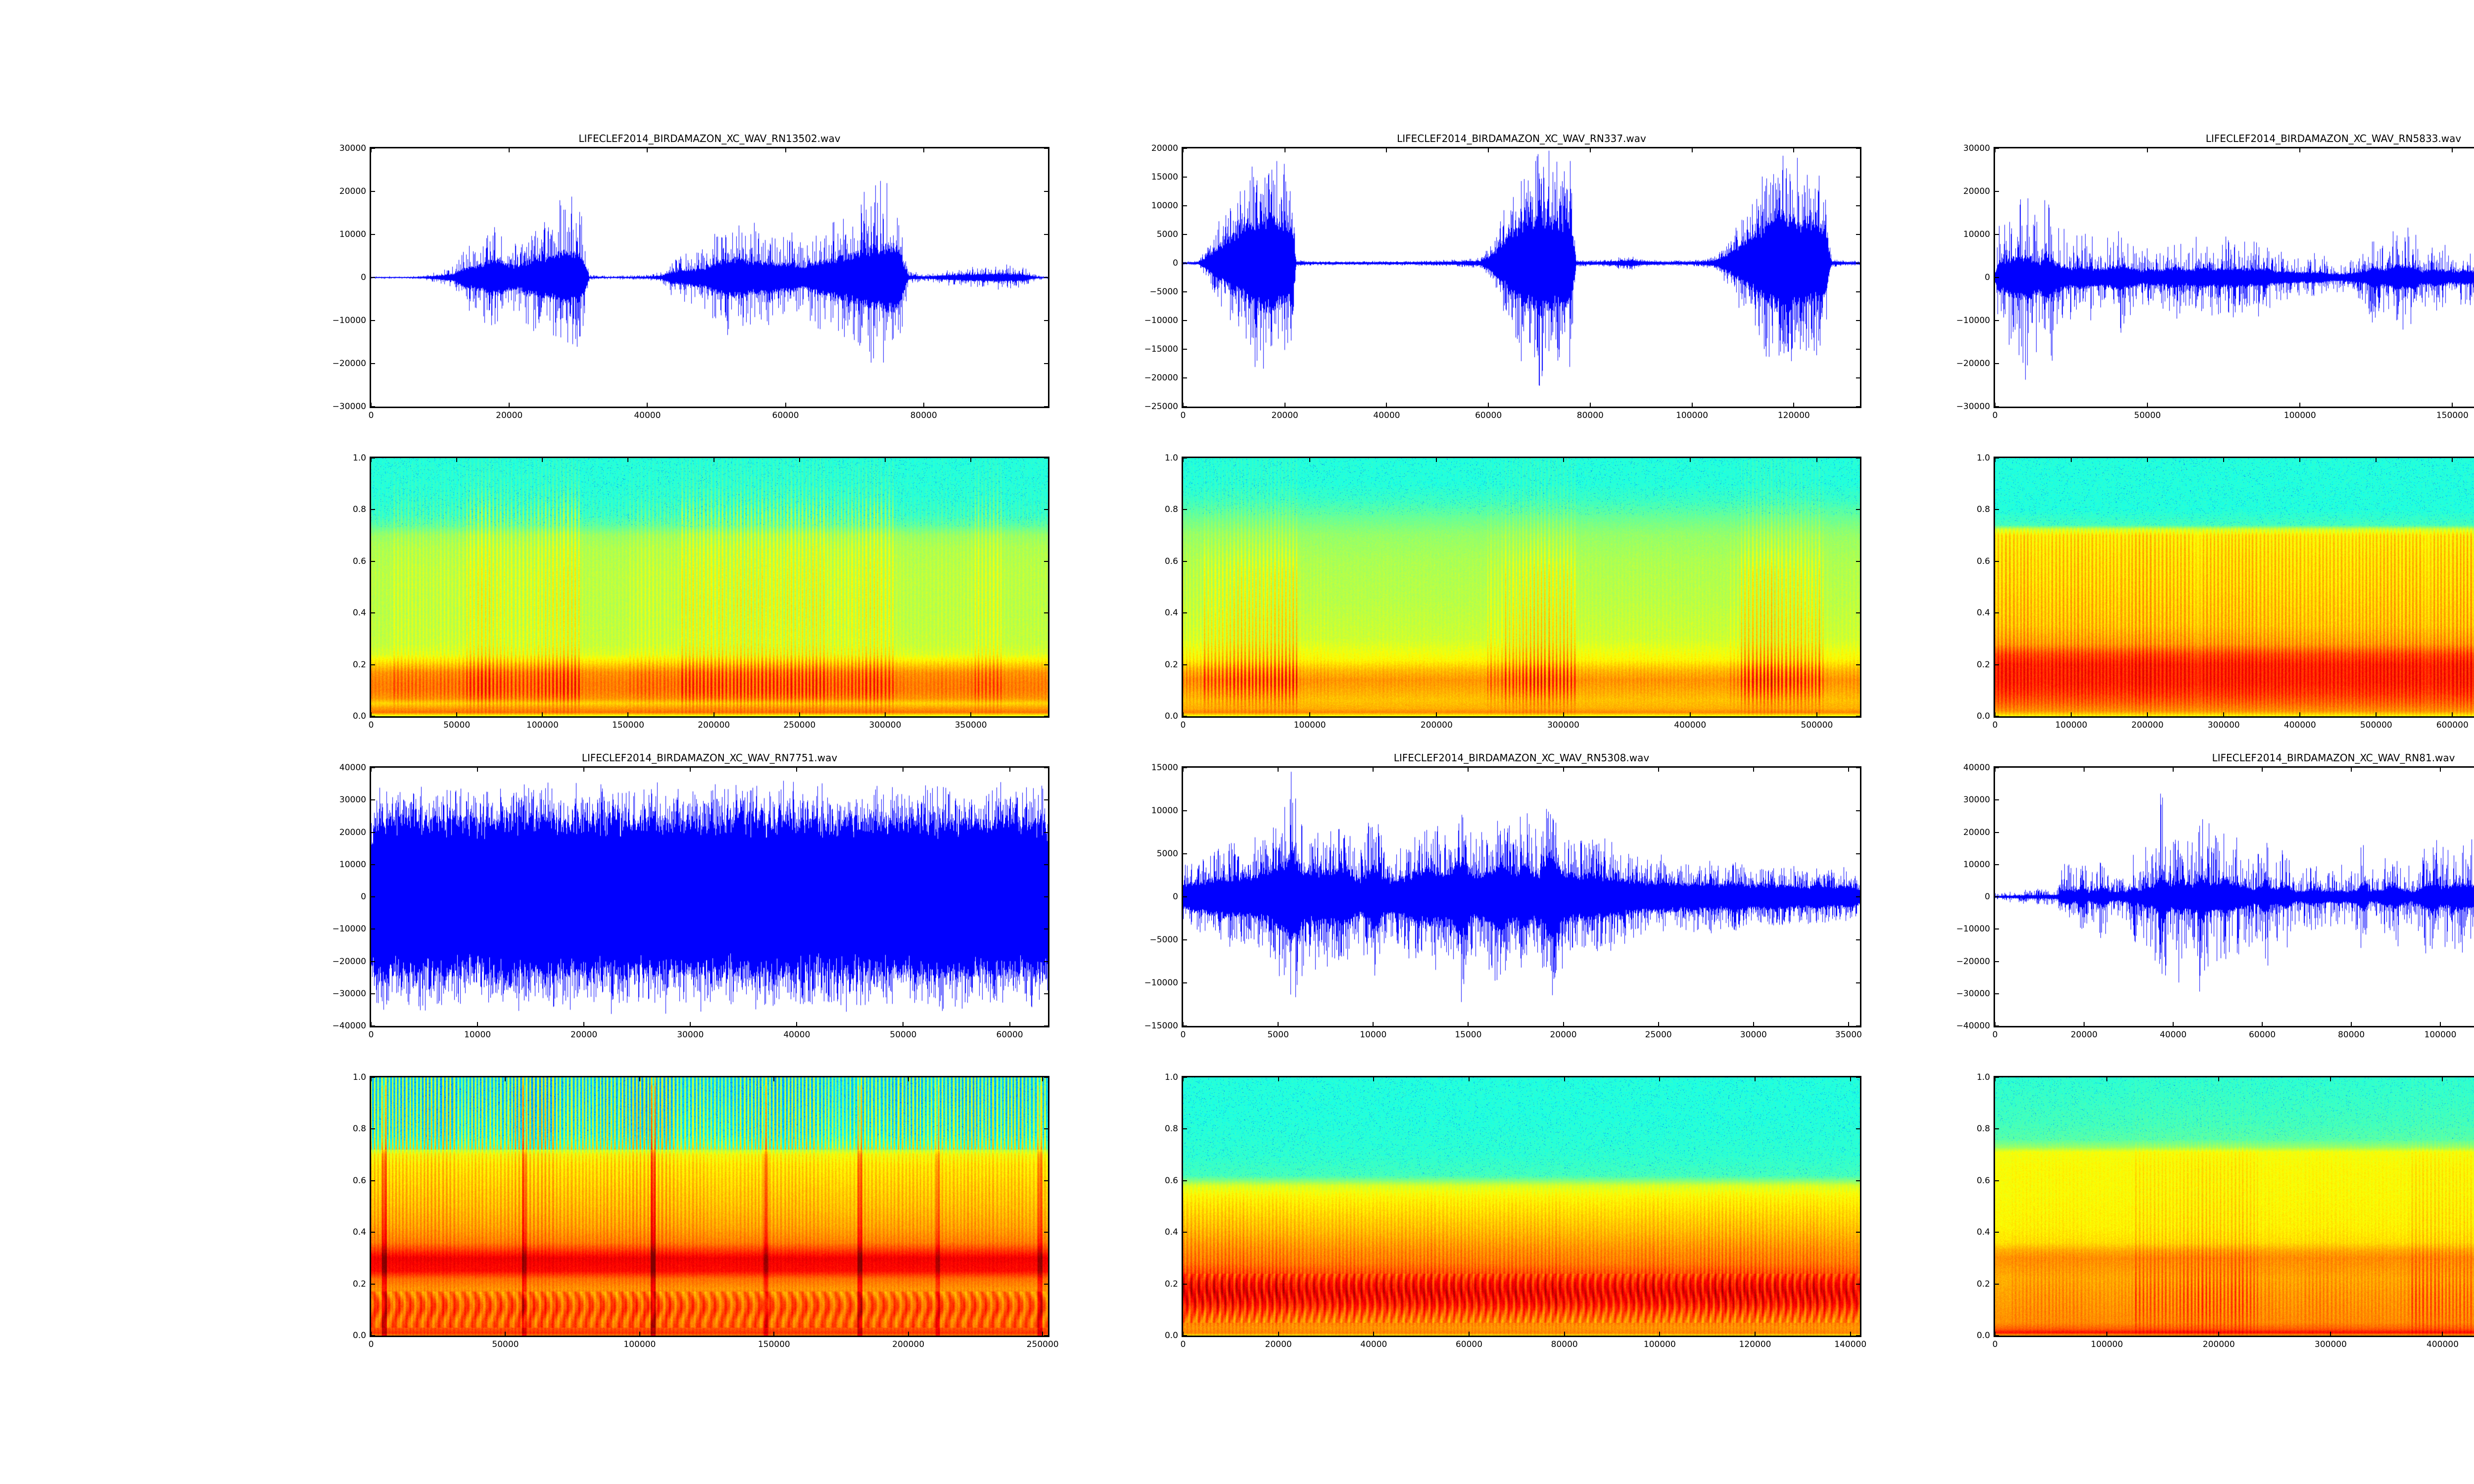  What do you see at coordinates (457, 725) in the screenshot?
I see `x-tick-label: 50000` at bounding box center [457, 725].